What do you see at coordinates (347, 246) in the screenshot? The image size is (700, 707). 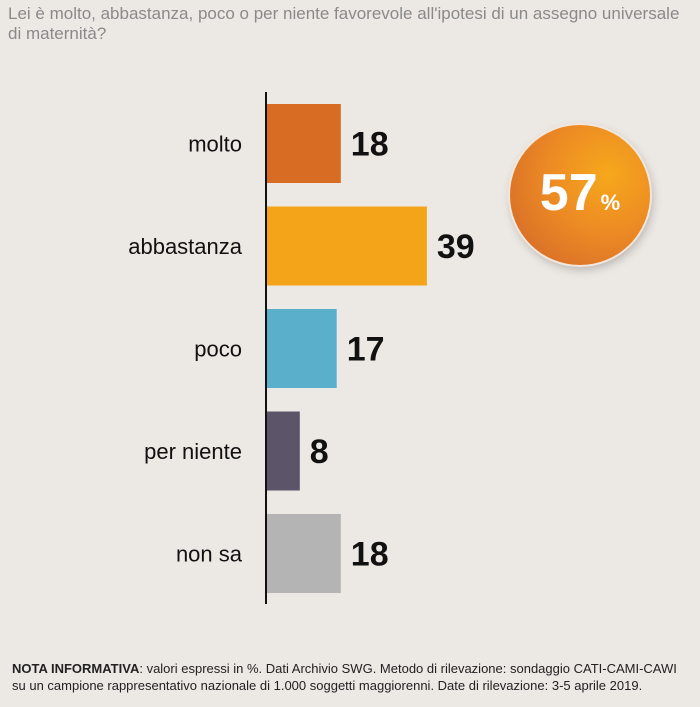 I see `bar-abbastanza` at bounding box center [347, 246].